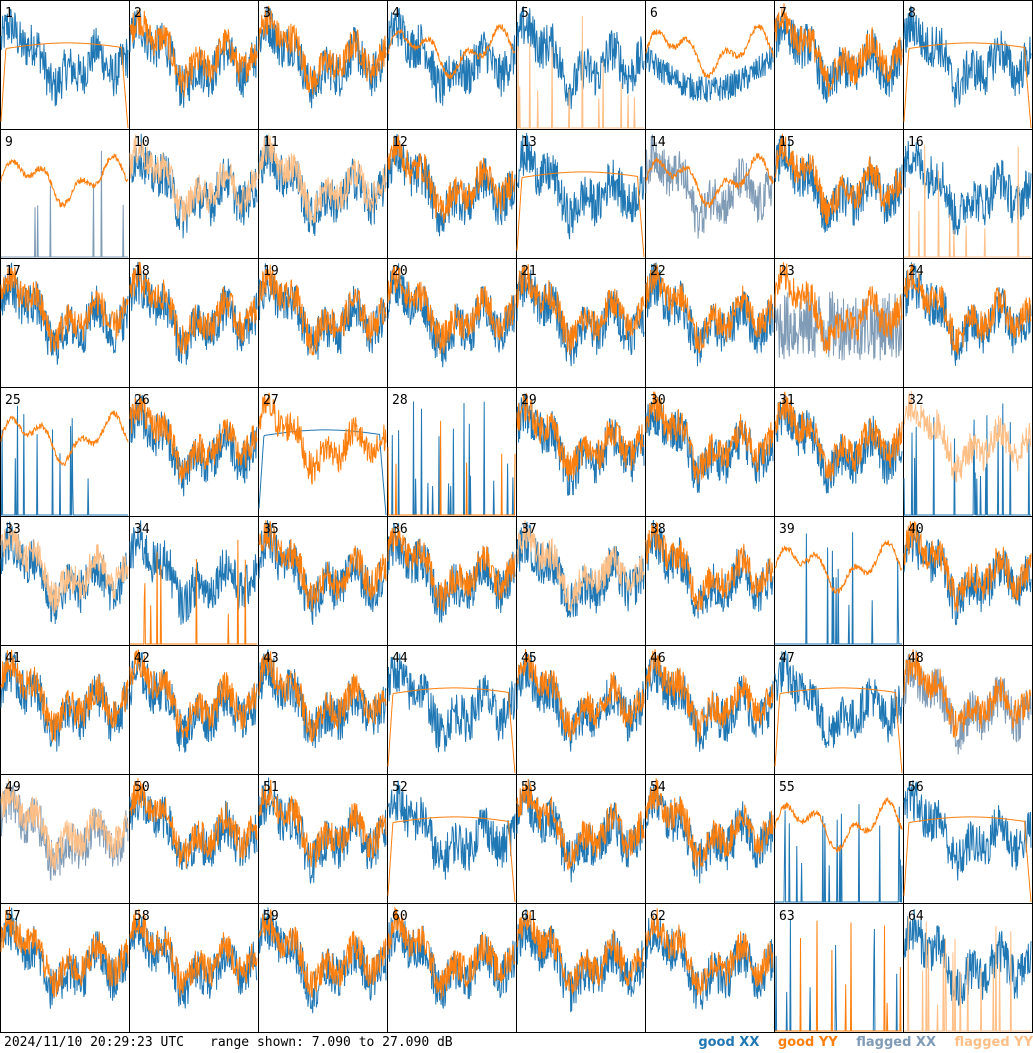 The image size is (1033, 1053). I want to click on panel-label: 6, so click(654, 13).